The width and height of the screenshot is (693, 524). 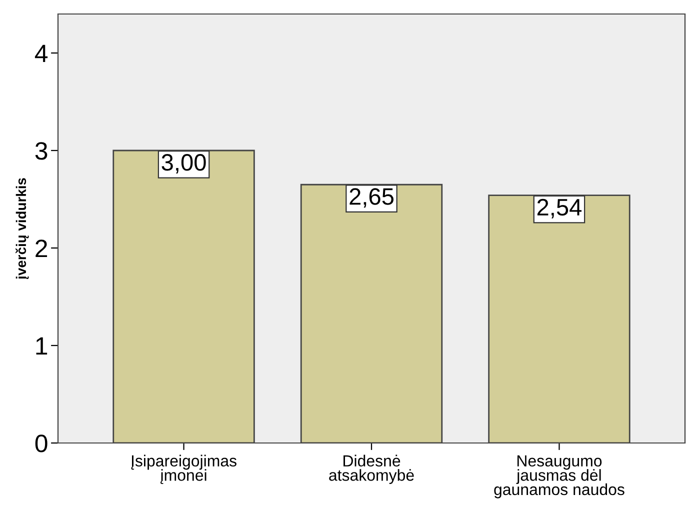 I want to click on x-tick-label: Nesaugumo jausmas dėl gaunamos naudos, so click(x=559, y=476).